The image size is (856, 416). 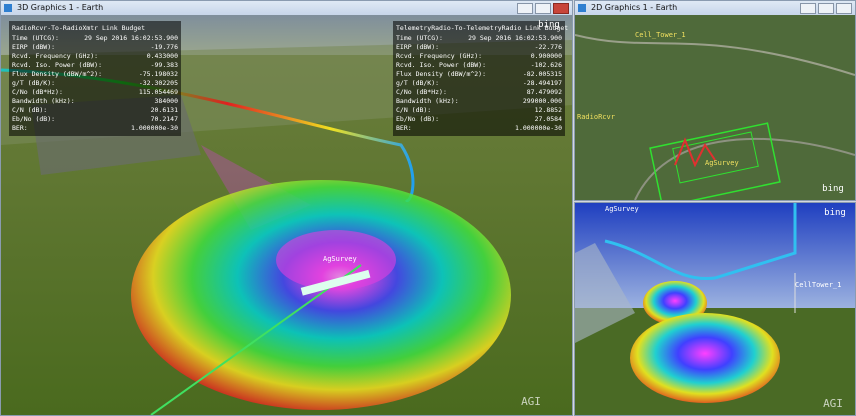 I want to click on title-bar: 3D Graphics 1 - Earth, so click(x=286, y=8).